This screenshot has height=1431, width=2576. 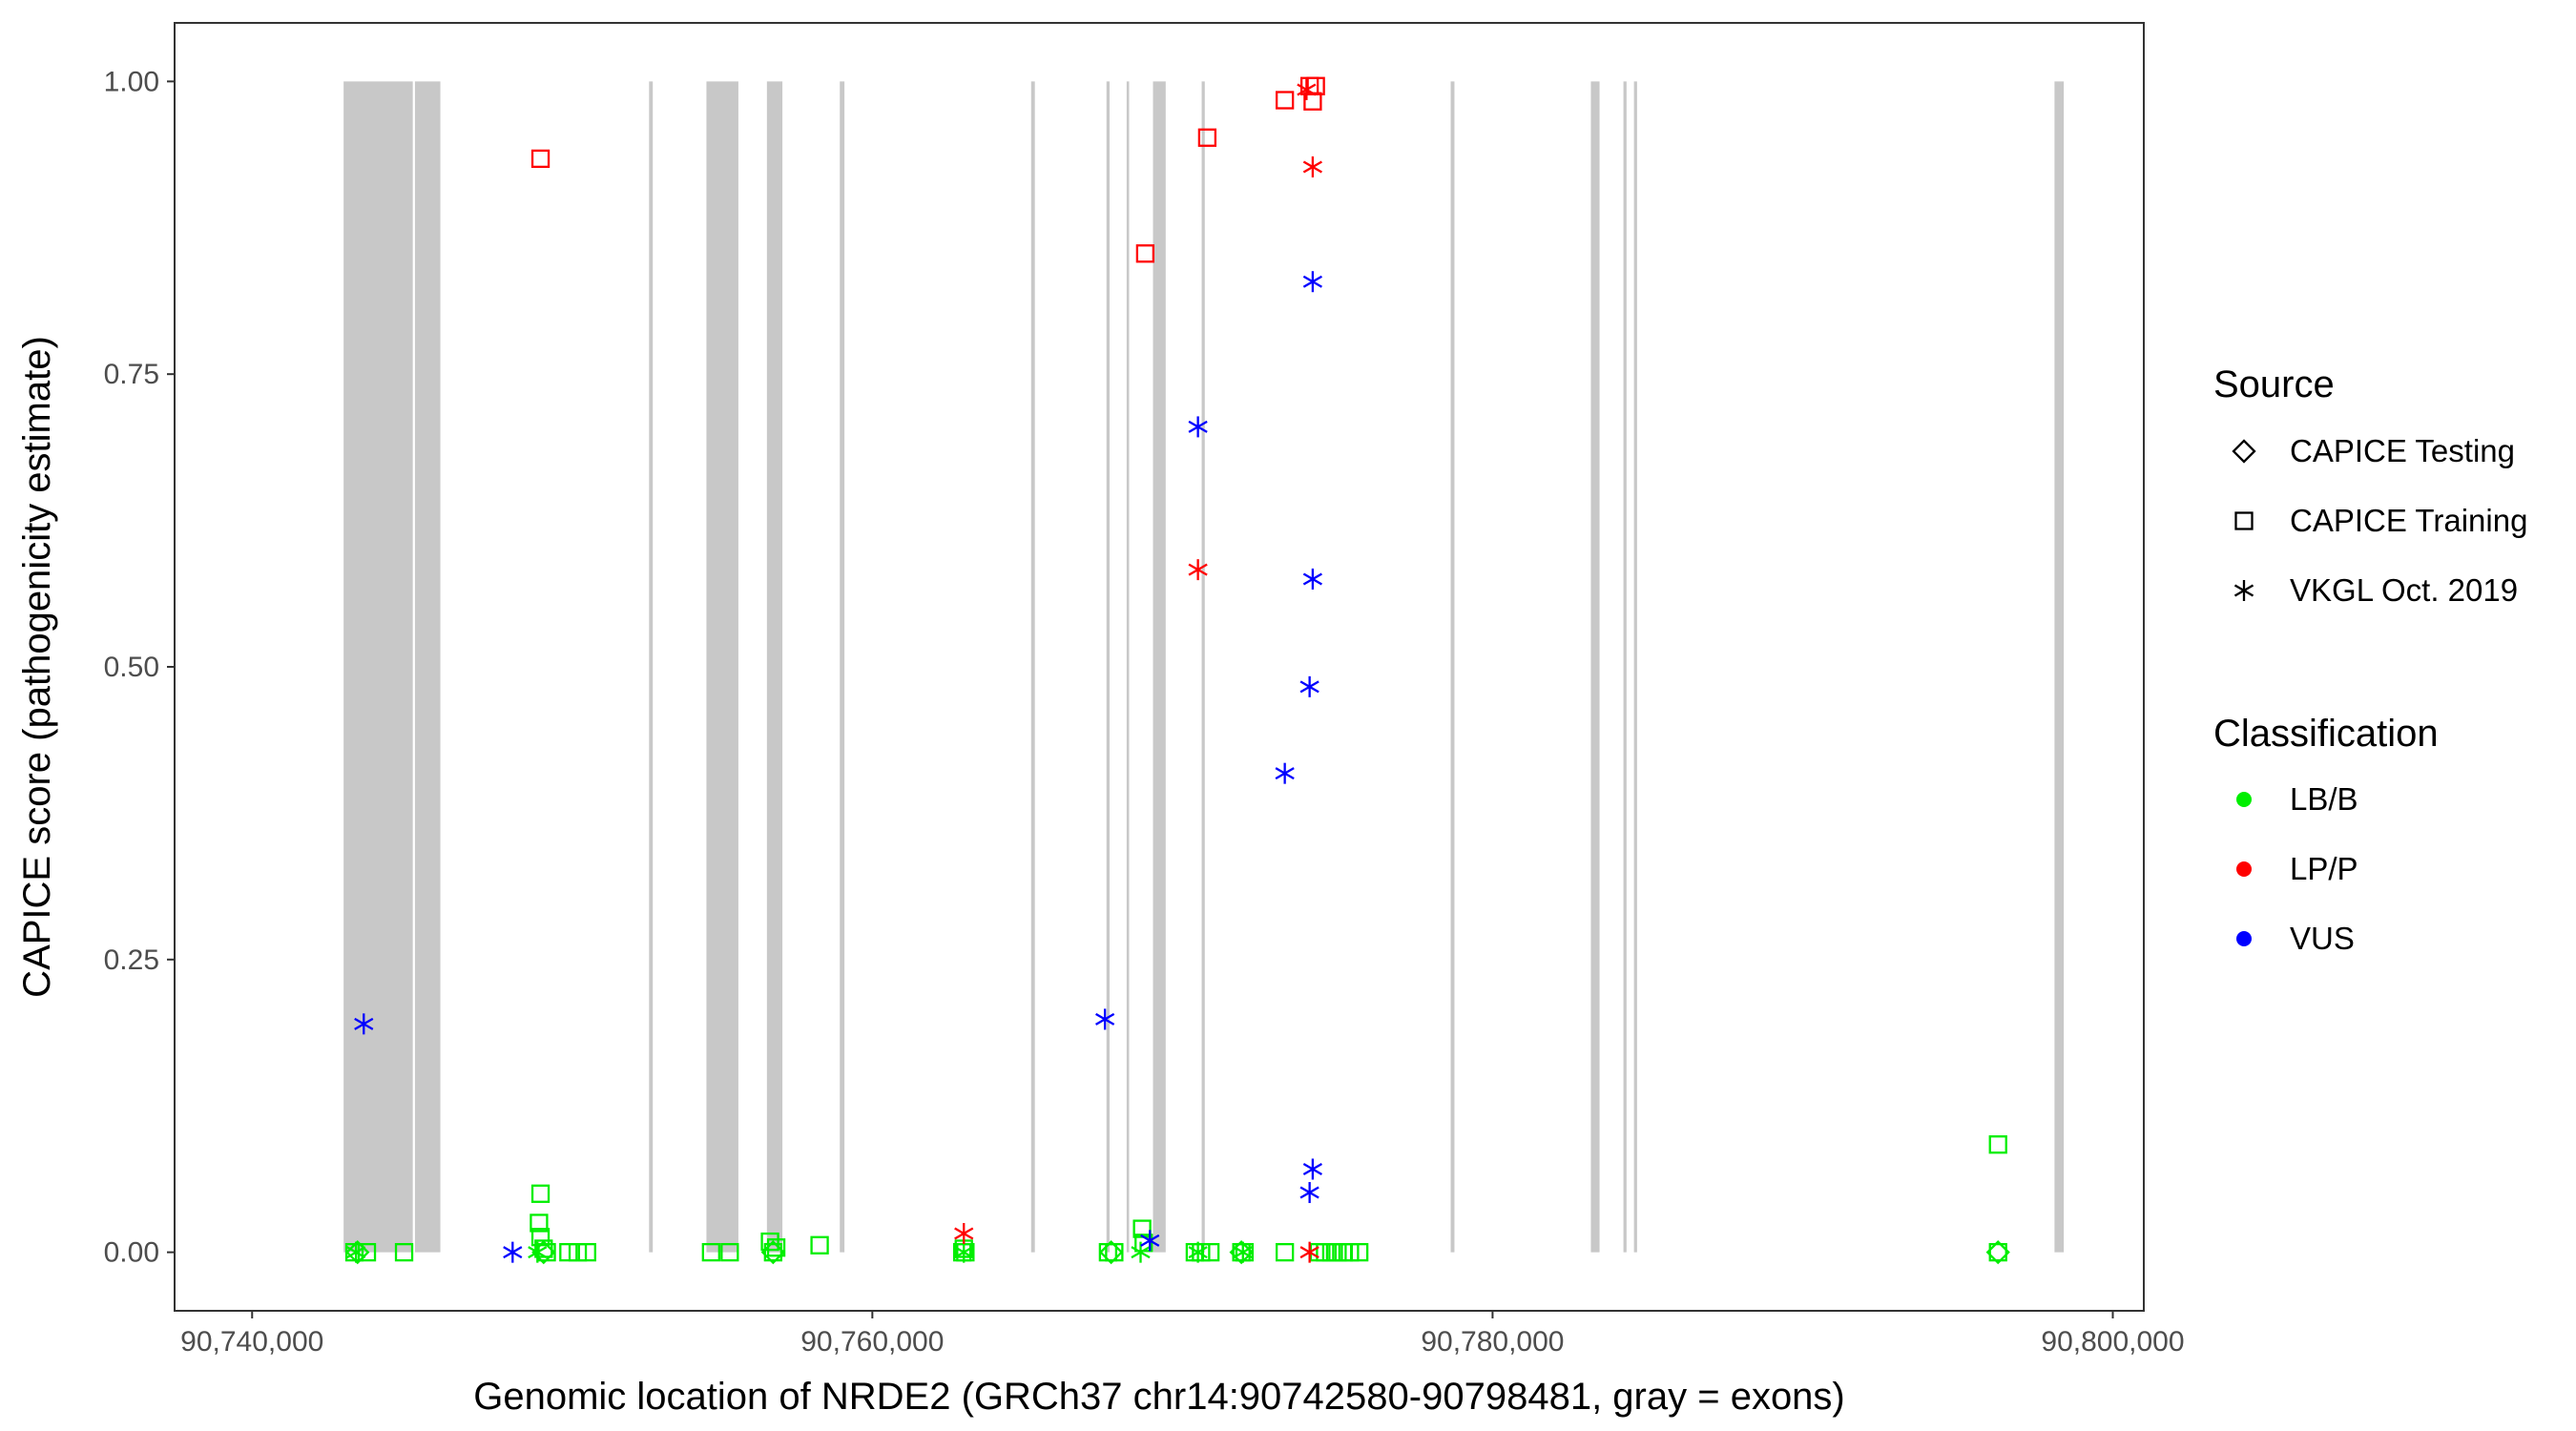 What do you see at coordinates (2324, 799) in the screenshot?
I see `legend-classification-label-lbb: LB/B` at bounding box center [2324, 799].